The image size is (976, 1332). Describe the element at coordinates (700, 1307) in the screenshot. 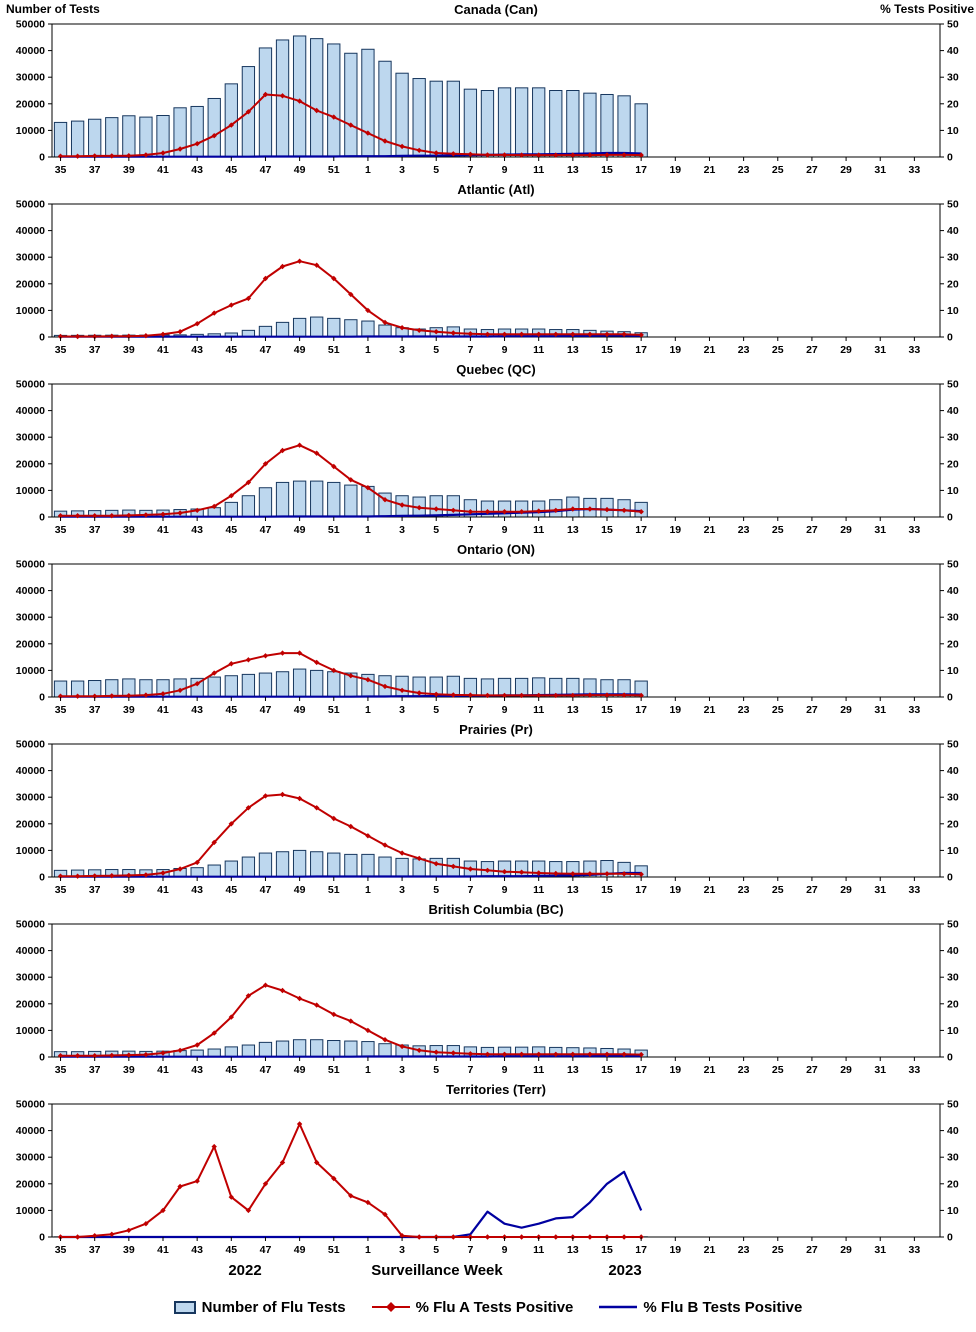

I see `legend-item-flub: % Flu B Tests Positive` at that location.